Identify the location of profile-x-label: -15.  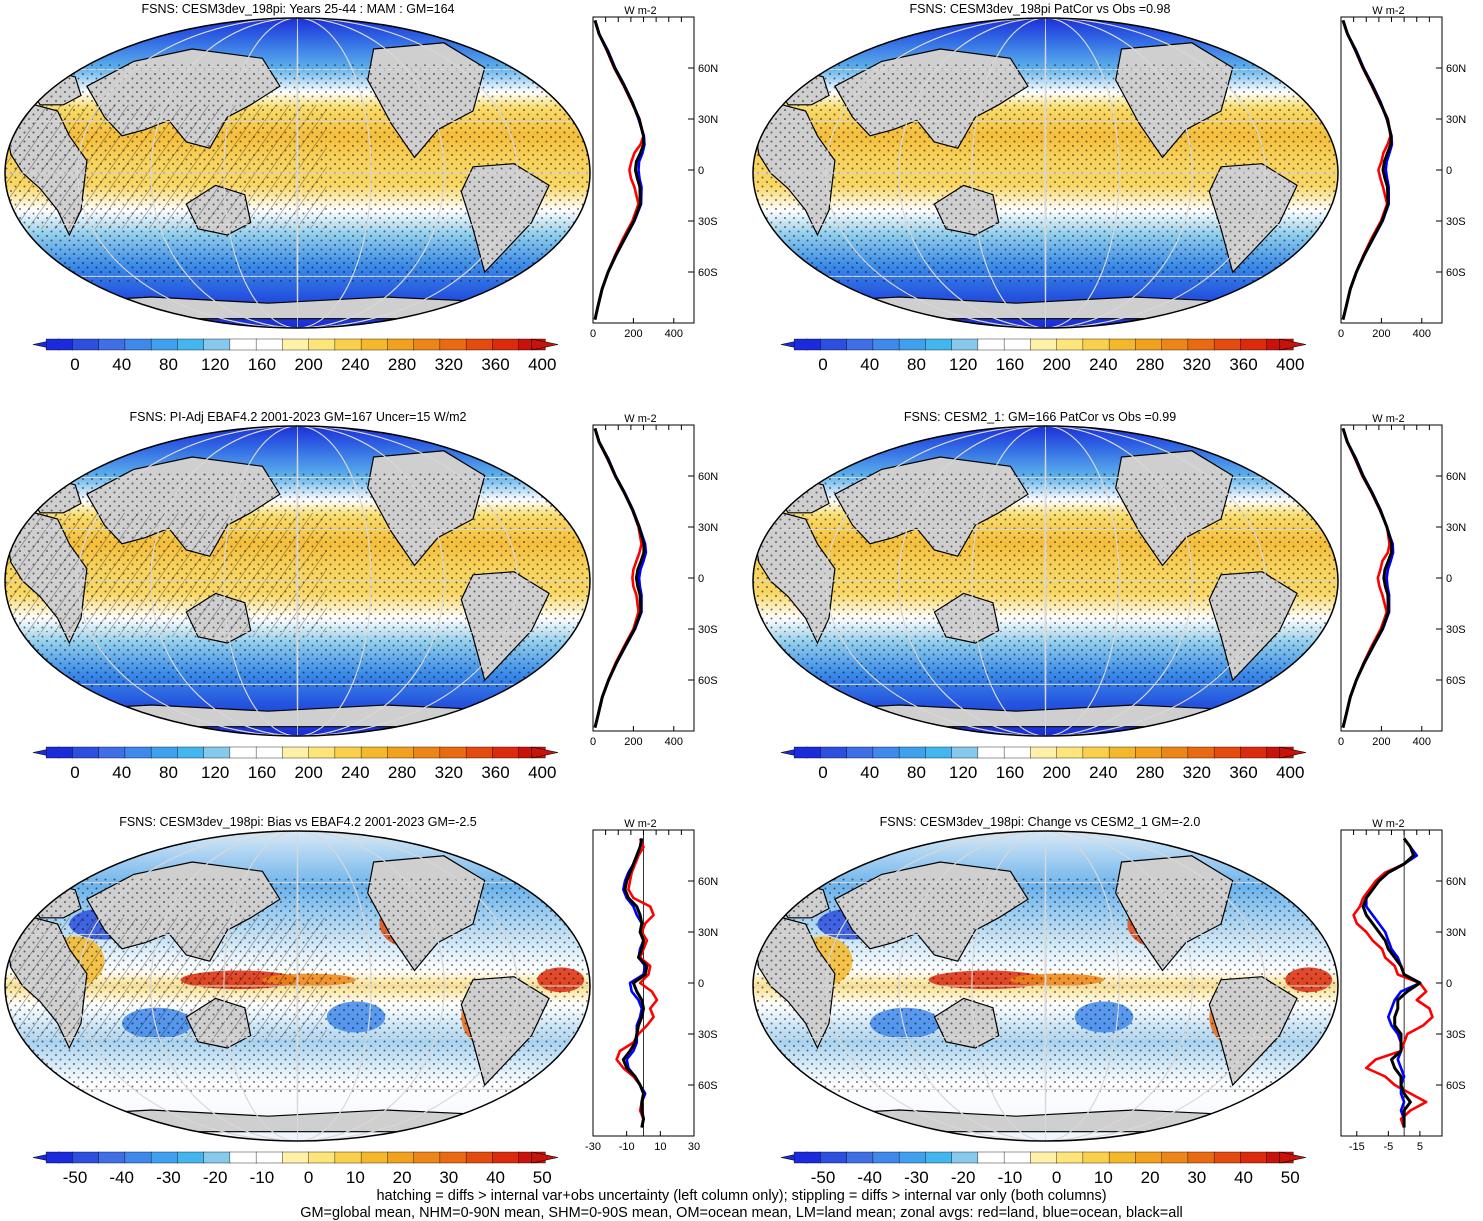
(1357, 1147).